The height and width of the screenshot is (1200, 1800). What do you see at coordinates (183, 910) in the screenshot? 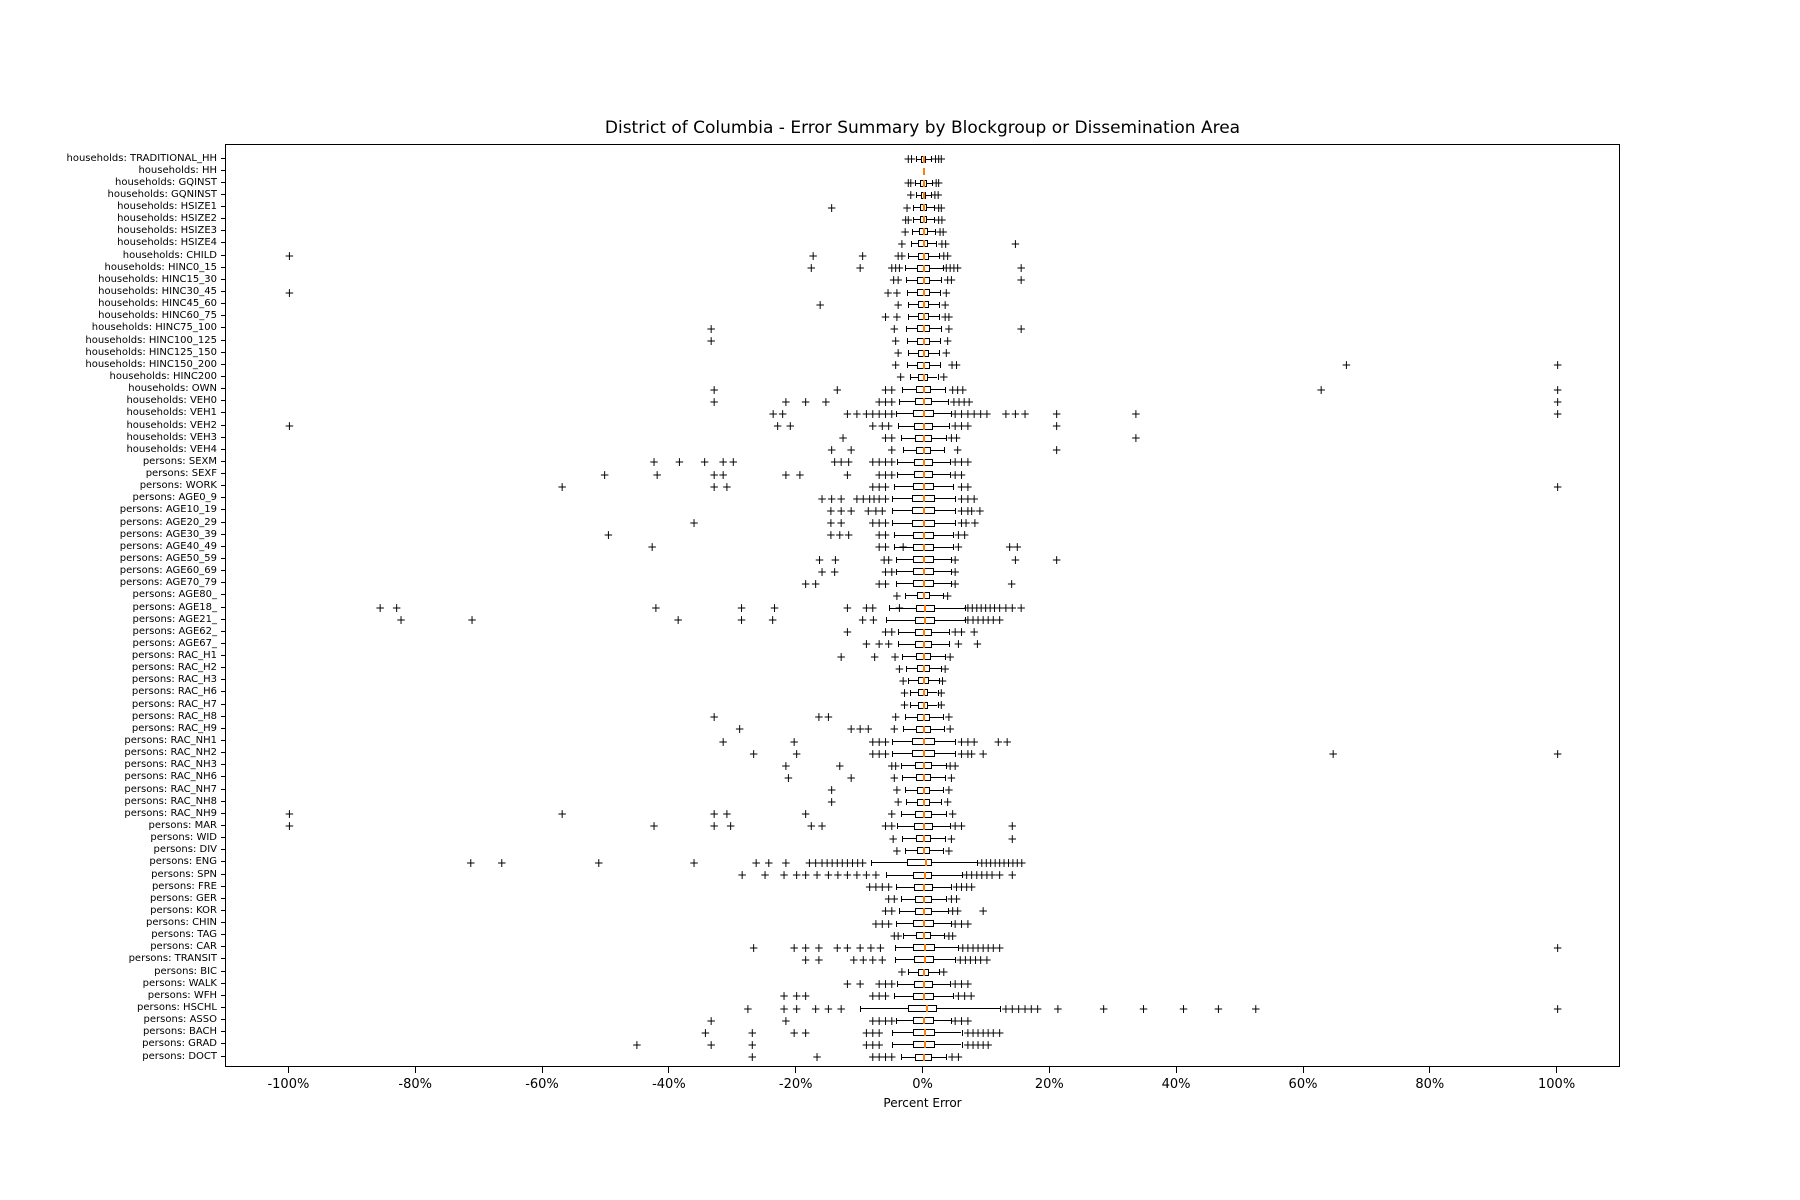
I see `y-tick-label: persons: KOR` at bounding box center [183, 910].